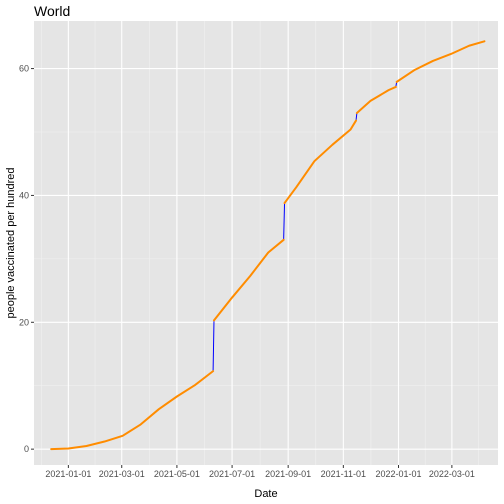 This screenshot has height=504, width=504. Describe the element at coordinates (177, 474) in the screenshot. I see `x-tick-label: 2021-05-01` at that location.